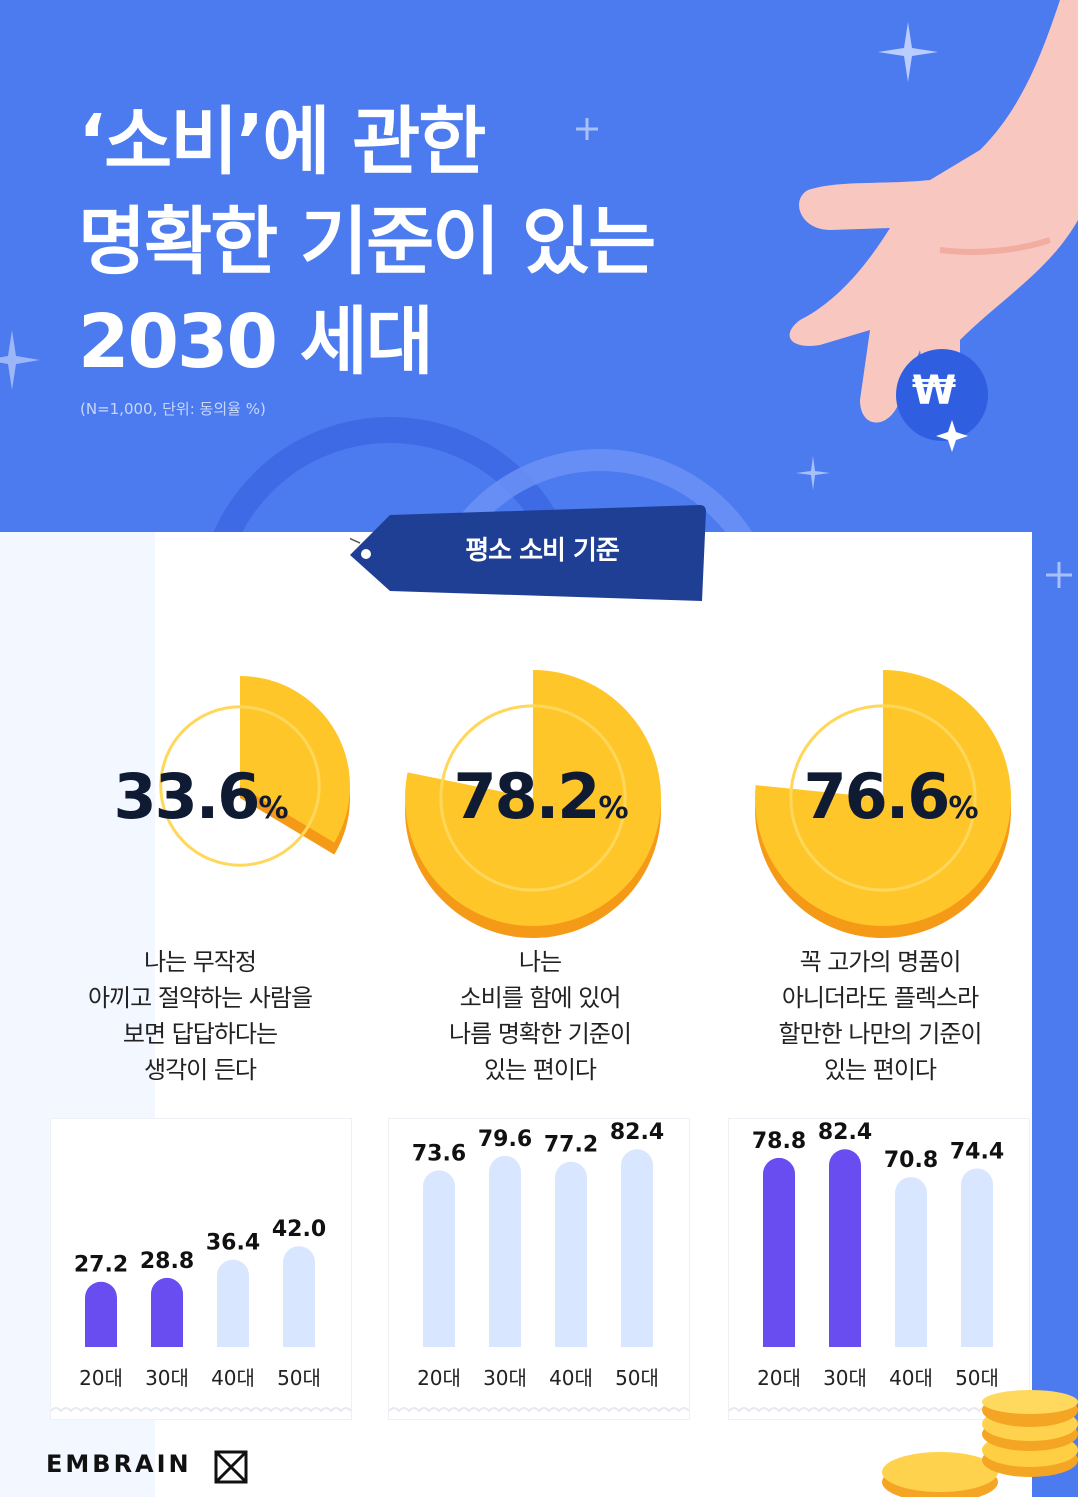 The width and height of the screenshot is (1078, 1497). I want to click on bar-value-label: 77.2, so click(571, 1145).